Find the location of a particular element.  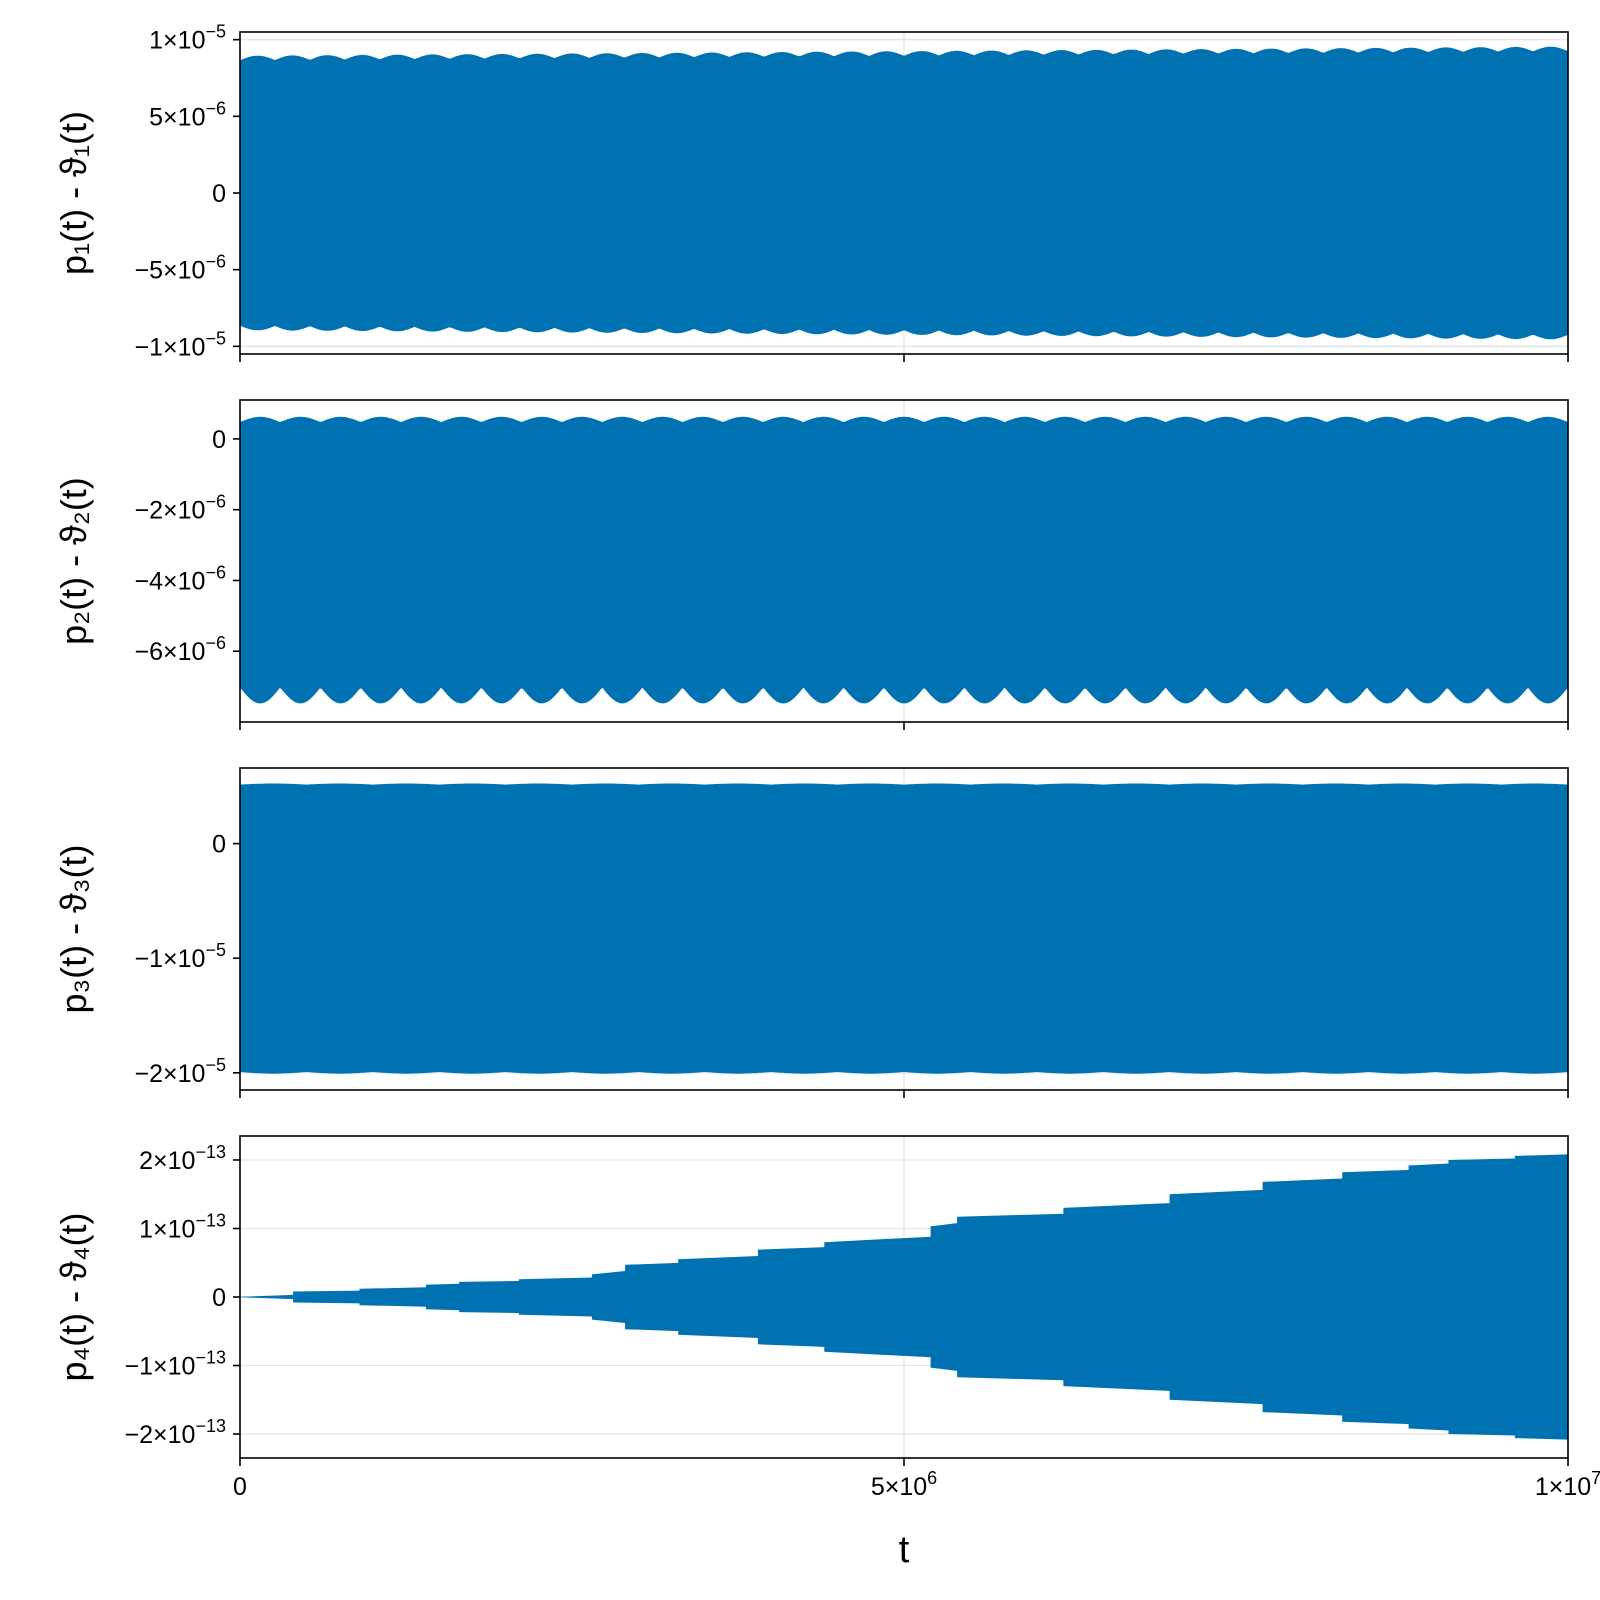

x-tick-label: 5×10⁶ is located at coordinates (904, 1484).